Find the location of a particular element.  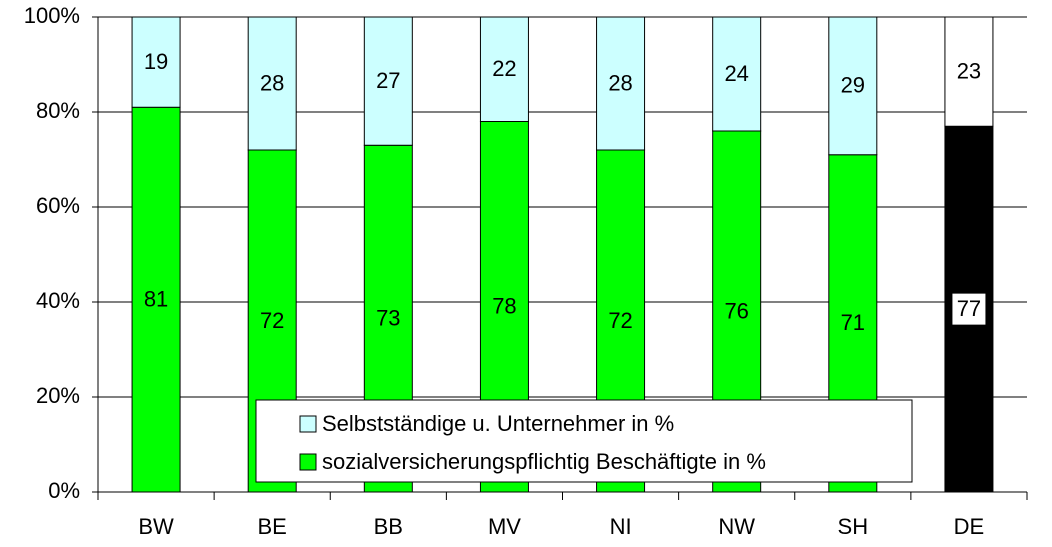

legend-label: Selbstständige u. Unternehmer in % is located at coordinates (498, 423).